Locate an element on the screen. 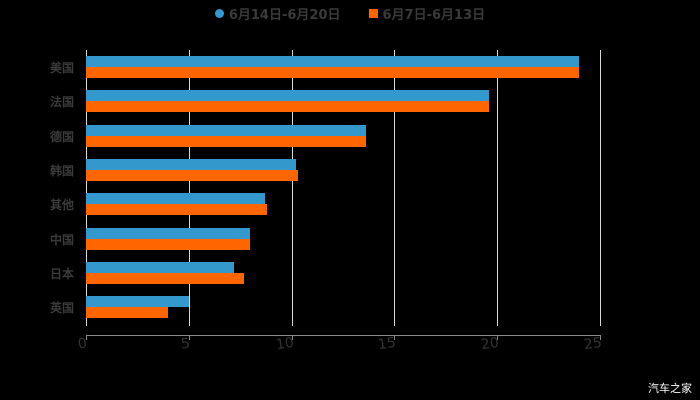 The image size is (700, 400). category-label: 美国 is located at coordinates (62, 68).